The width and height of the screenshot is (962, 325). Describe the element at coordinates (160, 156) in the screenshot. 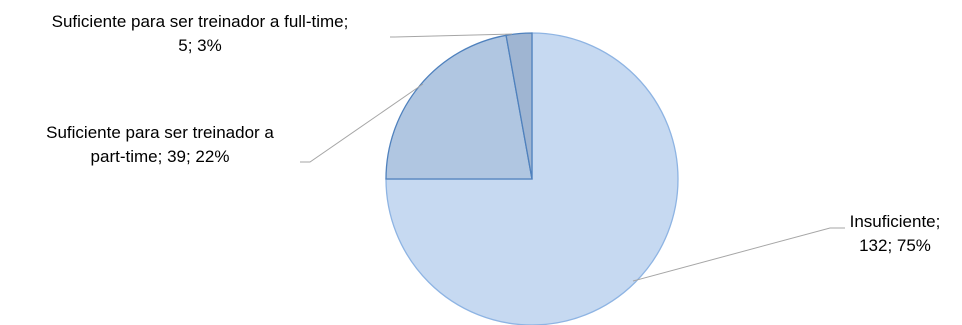

I see `data-label-part-time-line2: part-time; 39; 22%` at that location.